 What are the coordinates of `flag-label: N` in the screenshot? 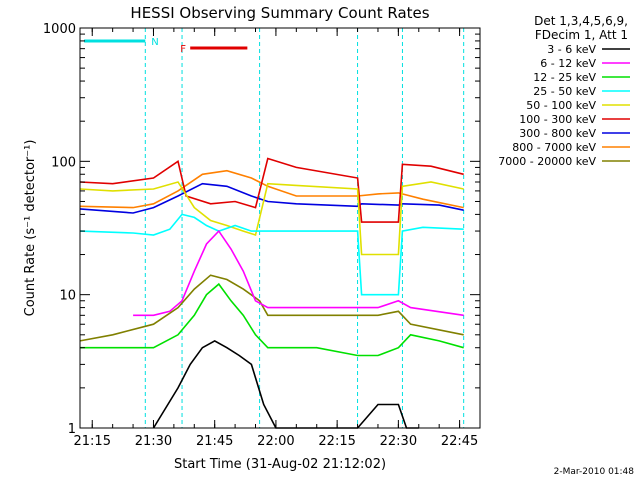 It's located at (154, 42).